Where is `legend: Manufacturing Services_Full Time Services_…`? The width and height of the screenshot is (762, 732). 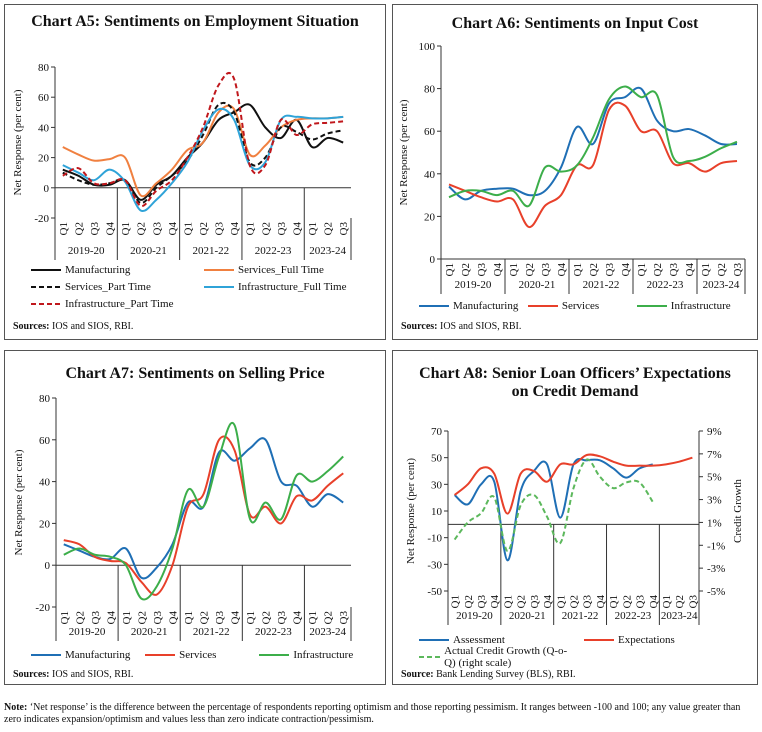 legend: Manufacturing Services_Full Time Services_… is located at coordinates (198, 286).